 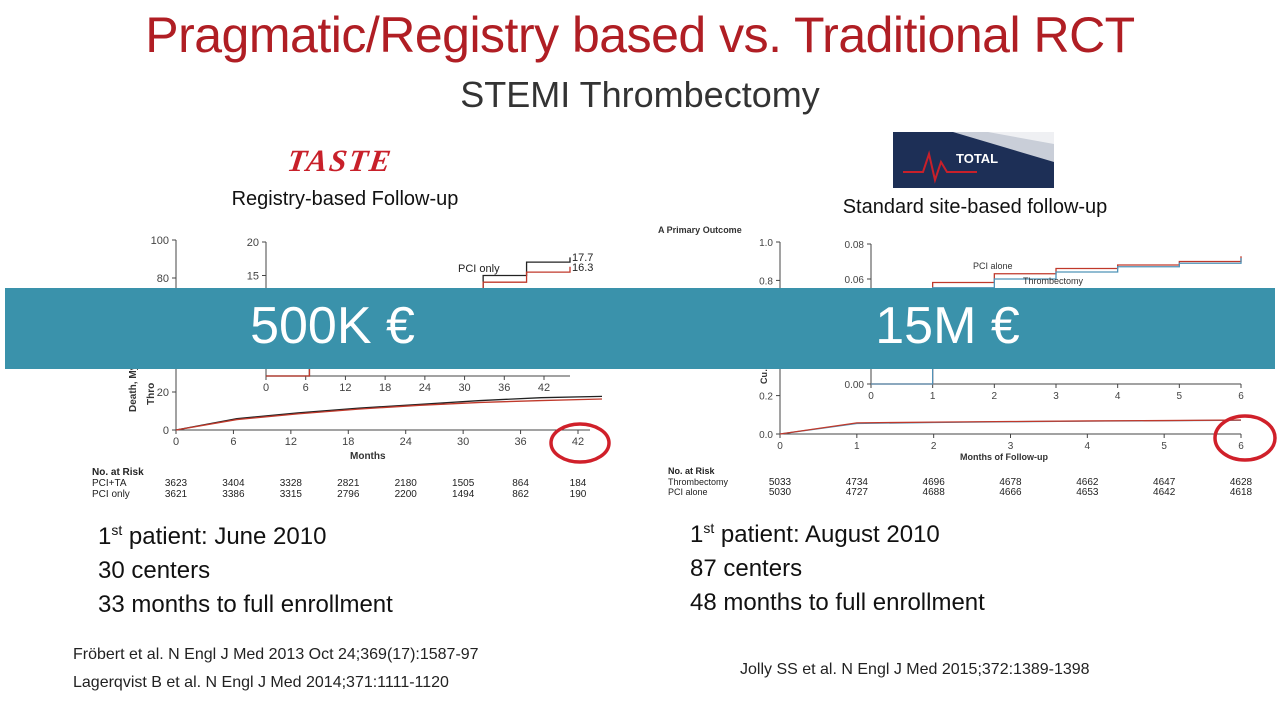 What do you see at coordinates (827, 534) in the screenshot?
I see `total-first-patient-text: patient: August 2010` at bounding box center [827, 534].